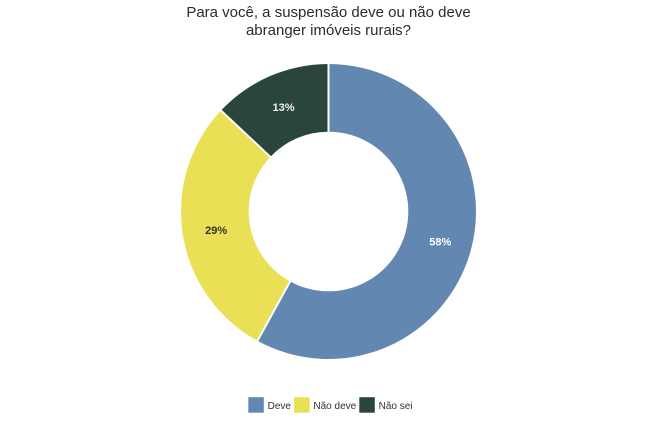  I want to click on svg-text: 29%, so click(216, 231).